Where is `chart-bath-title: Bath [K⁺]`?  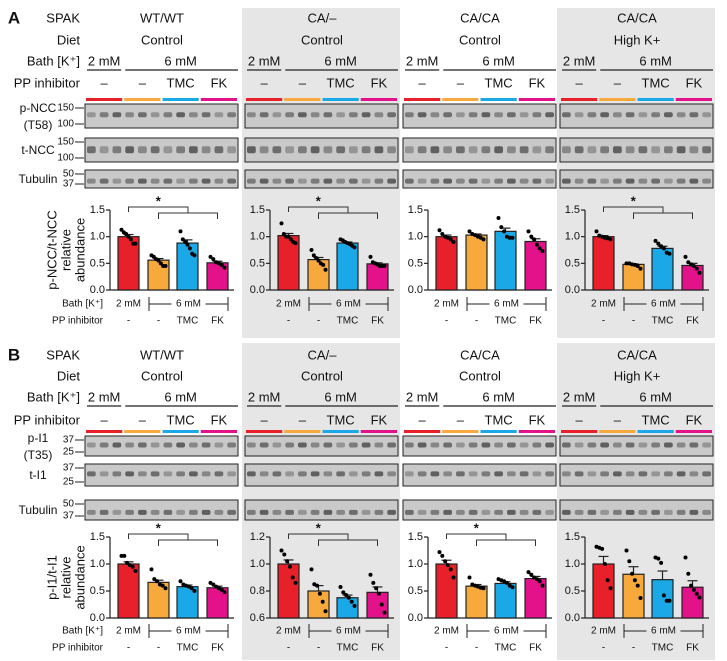 chart-bath-title: Bath [K⁺] is located at coordinates (82, 631).